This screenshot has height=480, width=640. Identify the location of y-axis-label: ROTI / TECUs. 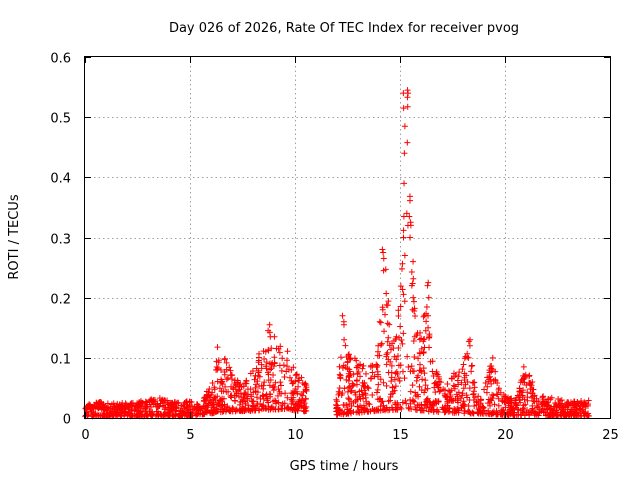
(14, 236).